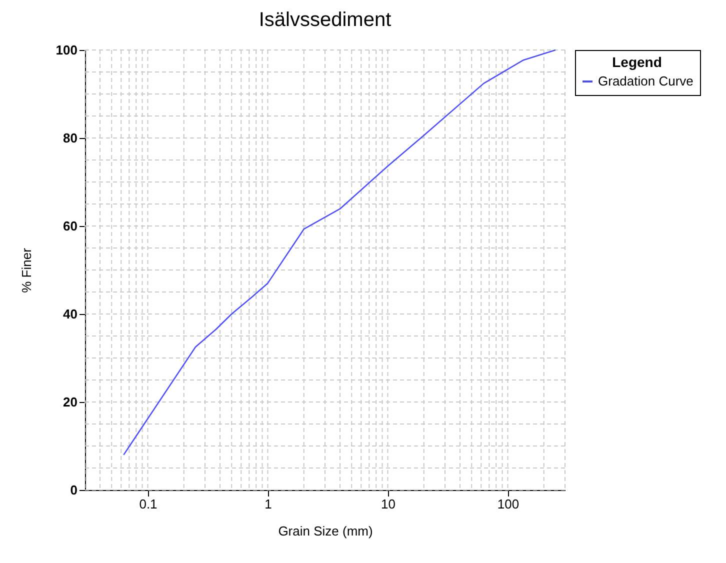 The image size is (726, 563). Describe the element at coordinates (637, 62) in the screenshot. I see `legend-title: Legend` at that location.